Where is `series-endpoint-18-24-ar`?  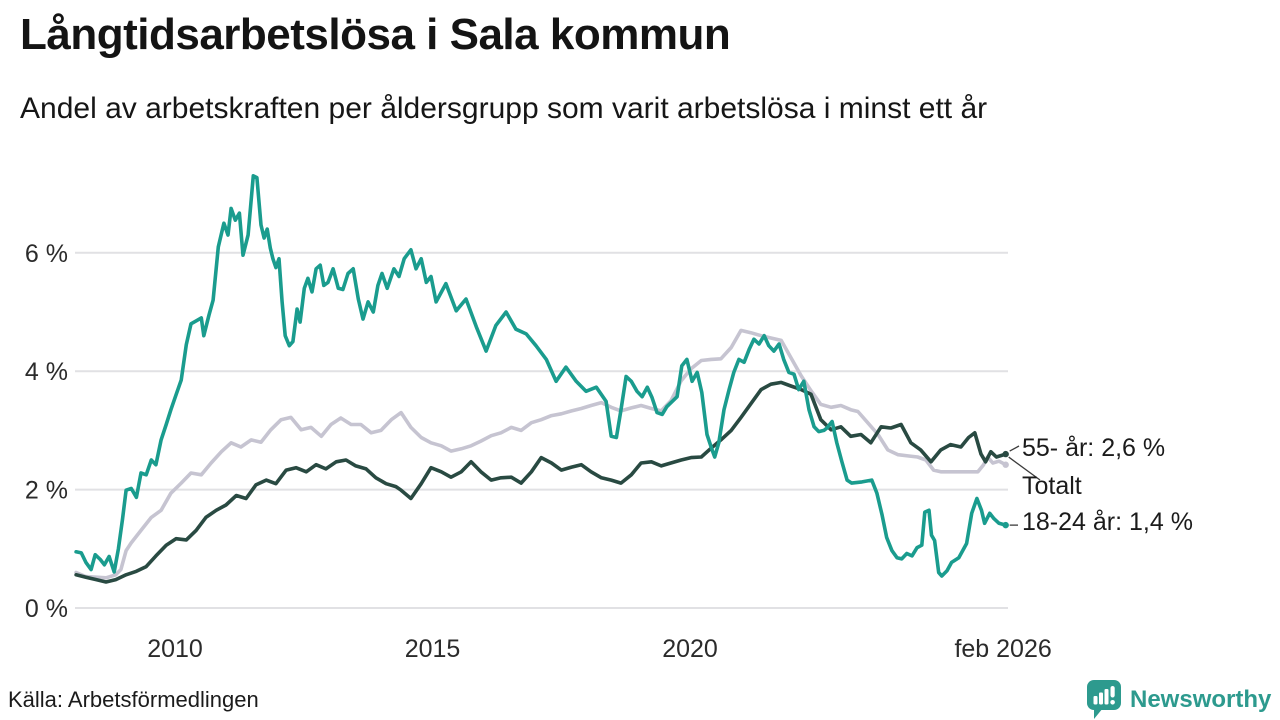
series-endpoint-18-24-ar is located at coordinates (1005, 525).